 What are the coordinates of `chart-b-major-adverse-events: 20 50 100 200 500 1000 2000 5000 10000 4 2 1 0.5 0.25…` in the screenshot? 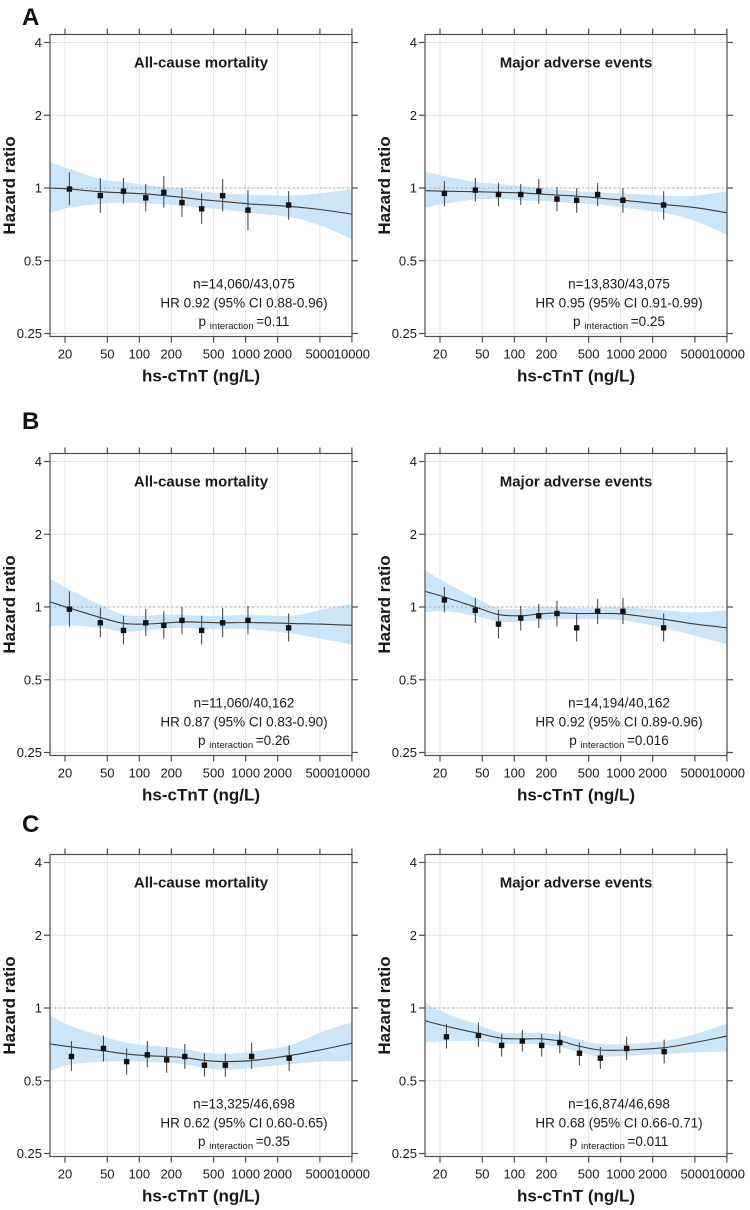 It's located at (560, 626).